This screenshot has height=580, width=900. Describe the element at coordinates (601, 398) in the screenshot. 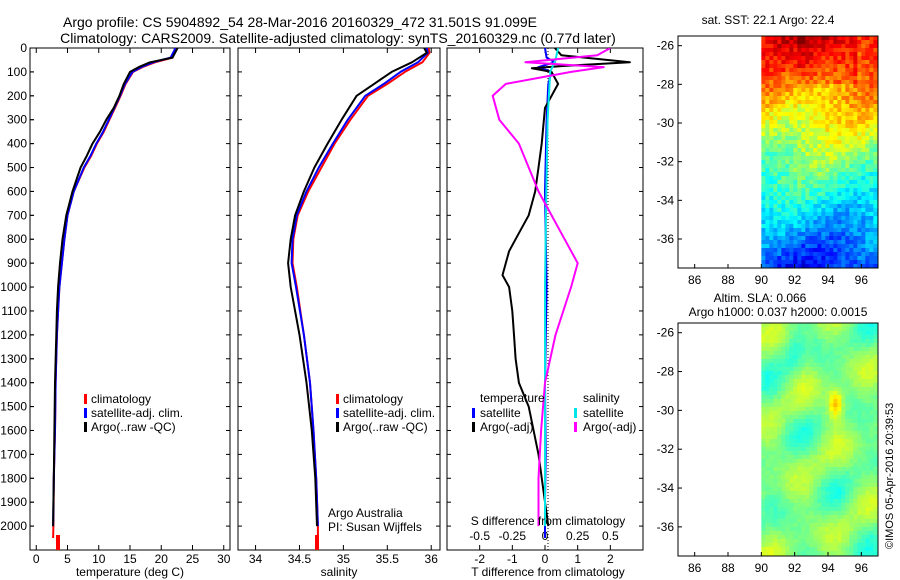

I see `legend-header-salinity: salinity` at that location.